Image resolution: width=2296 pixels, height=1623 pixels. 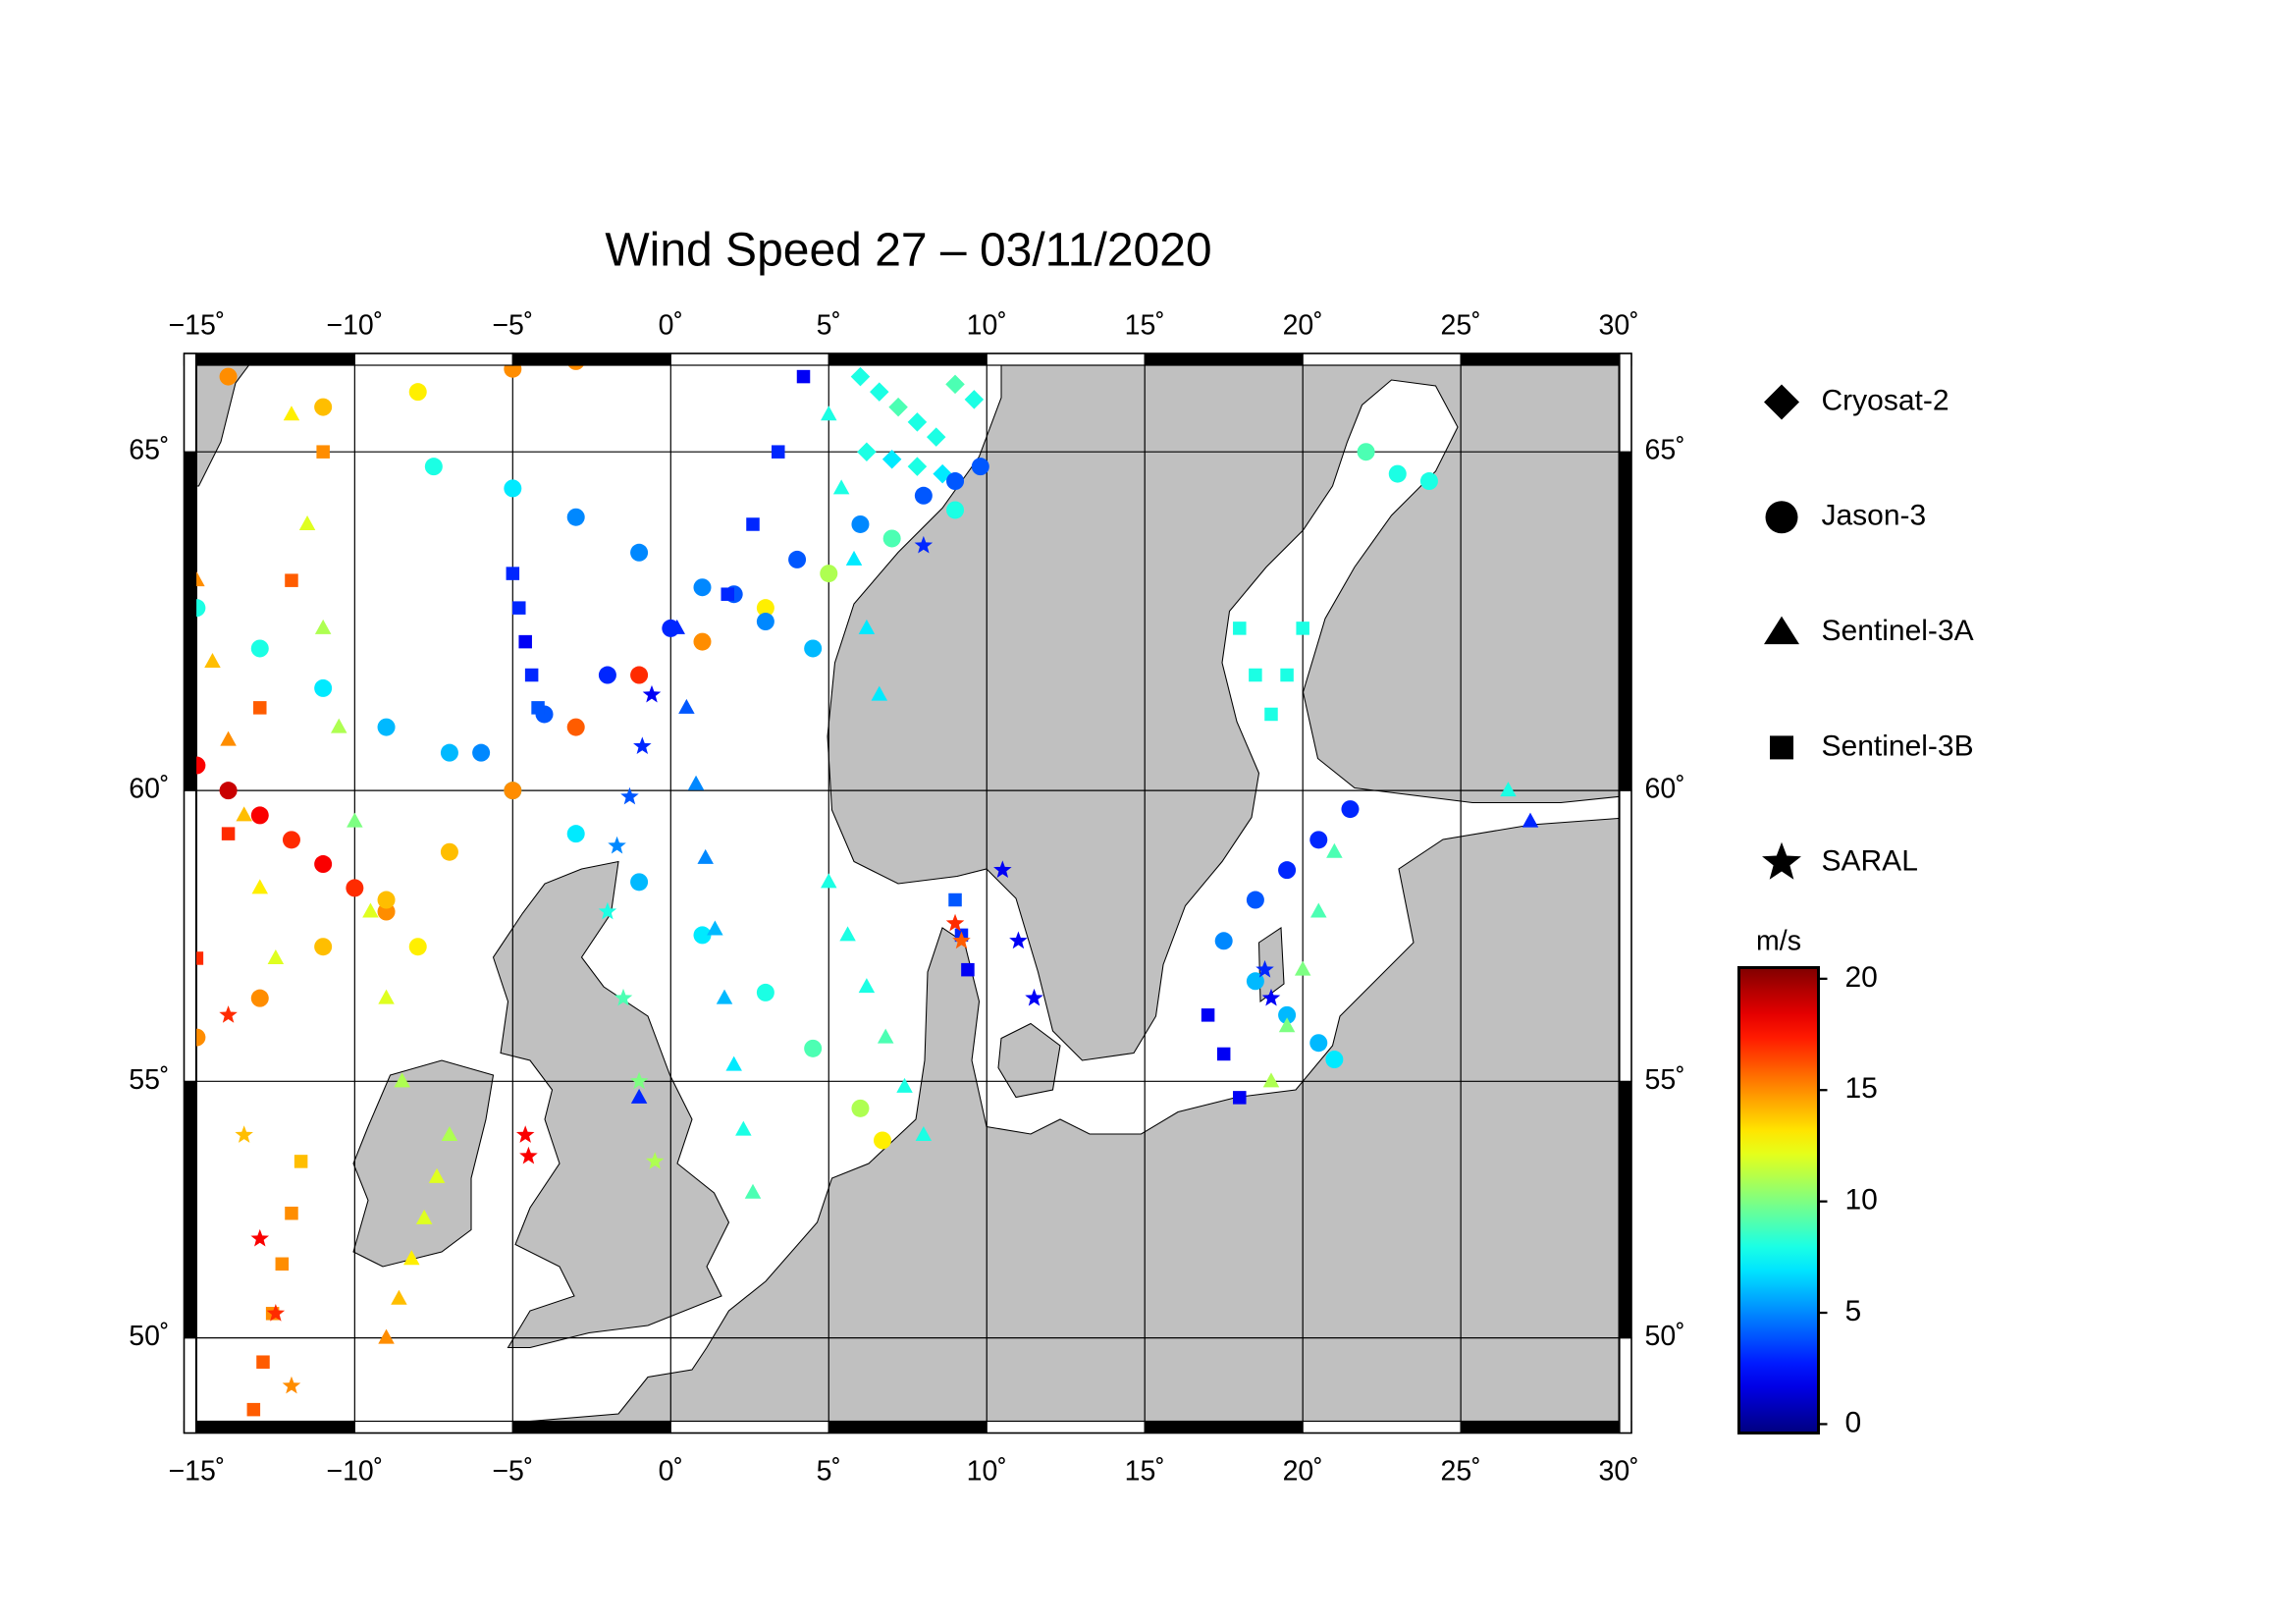 I want to click on legend-label: Jason-3, so click(x=1875, y=516).